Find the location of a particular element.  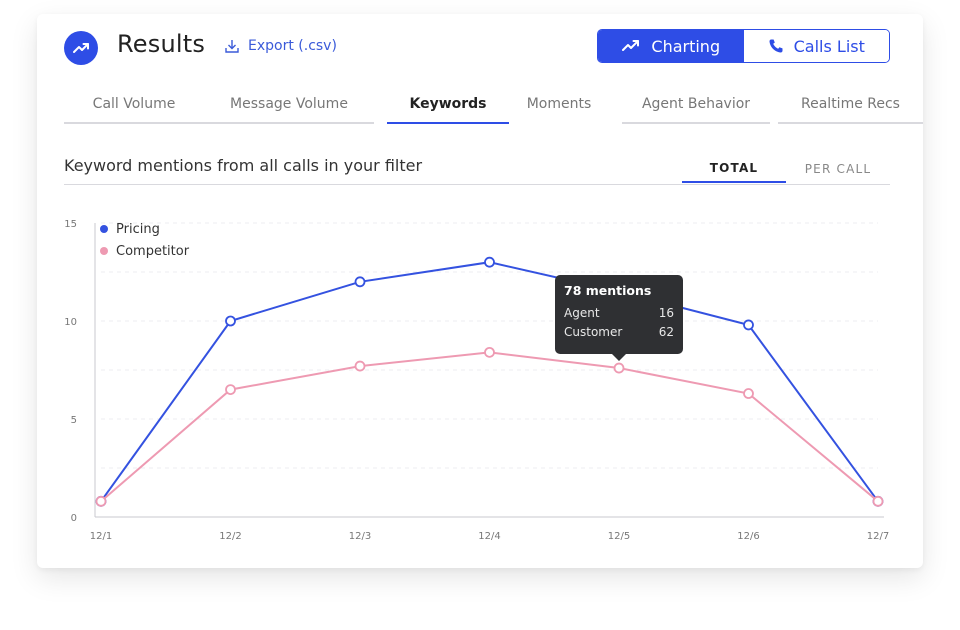

charting-button: Charting is located at coordinates (671, 46).